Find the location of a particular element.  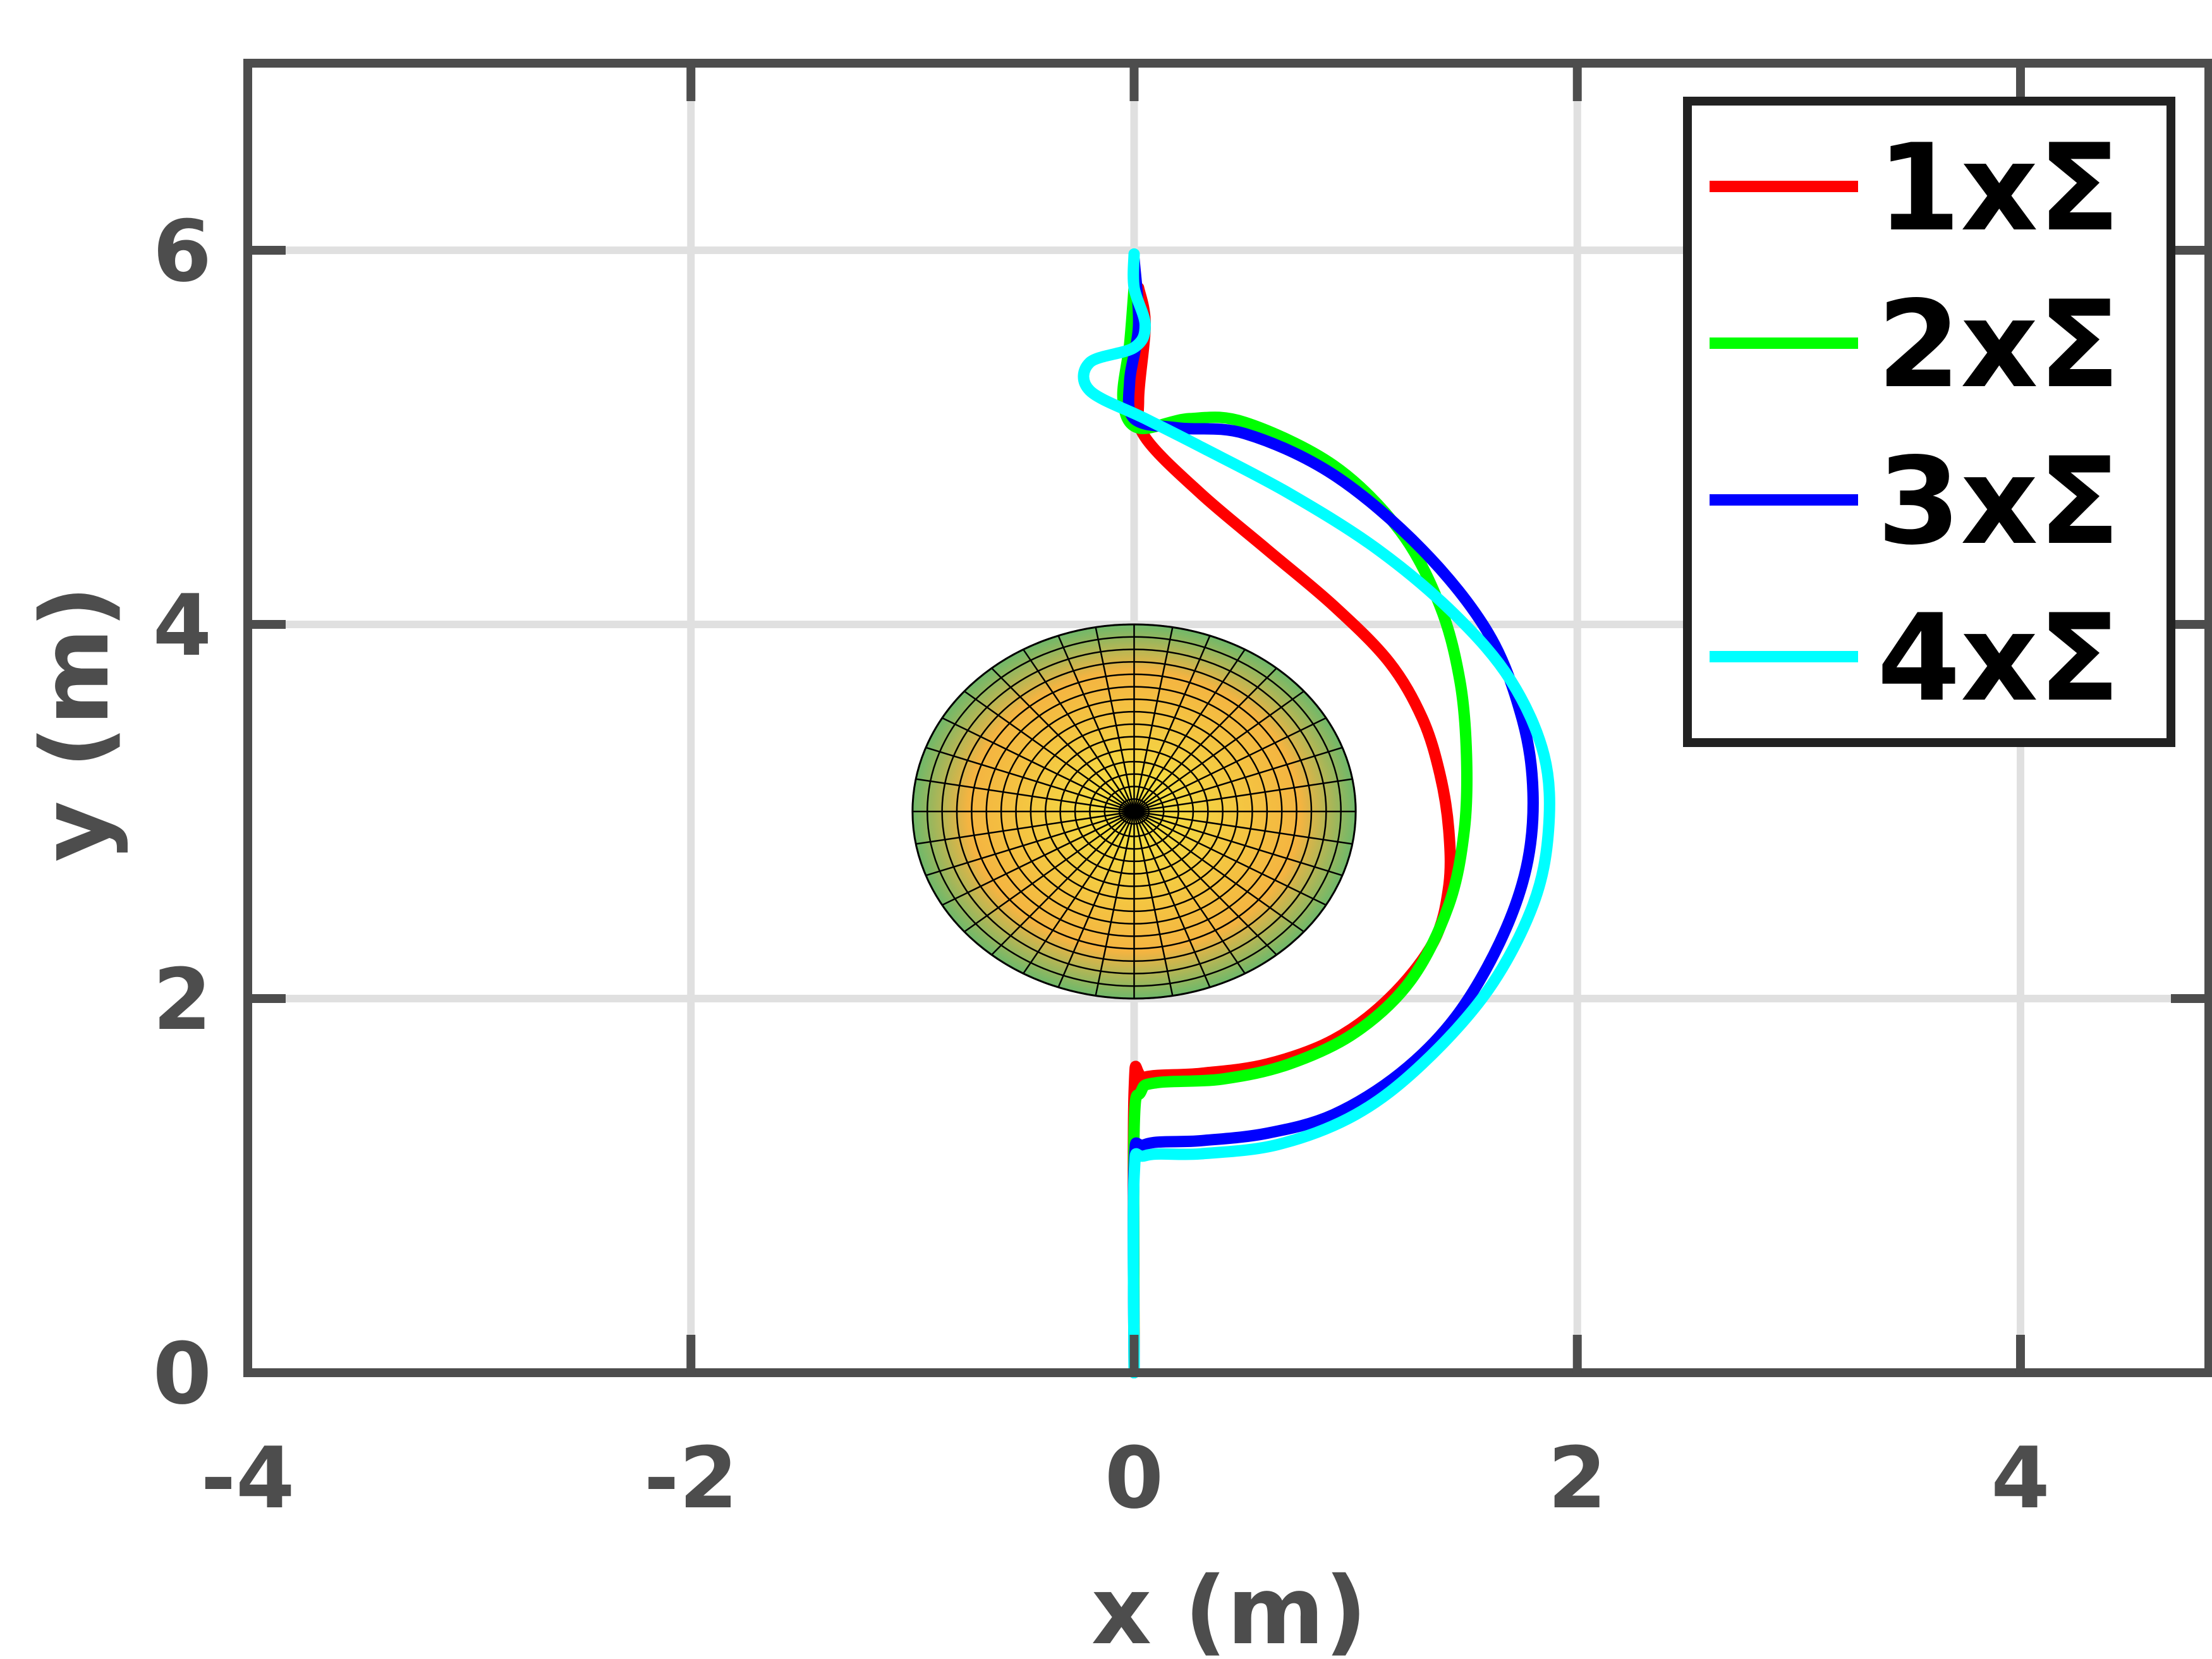

y-tick-label: 2 is located at coordinates (182, 1000).